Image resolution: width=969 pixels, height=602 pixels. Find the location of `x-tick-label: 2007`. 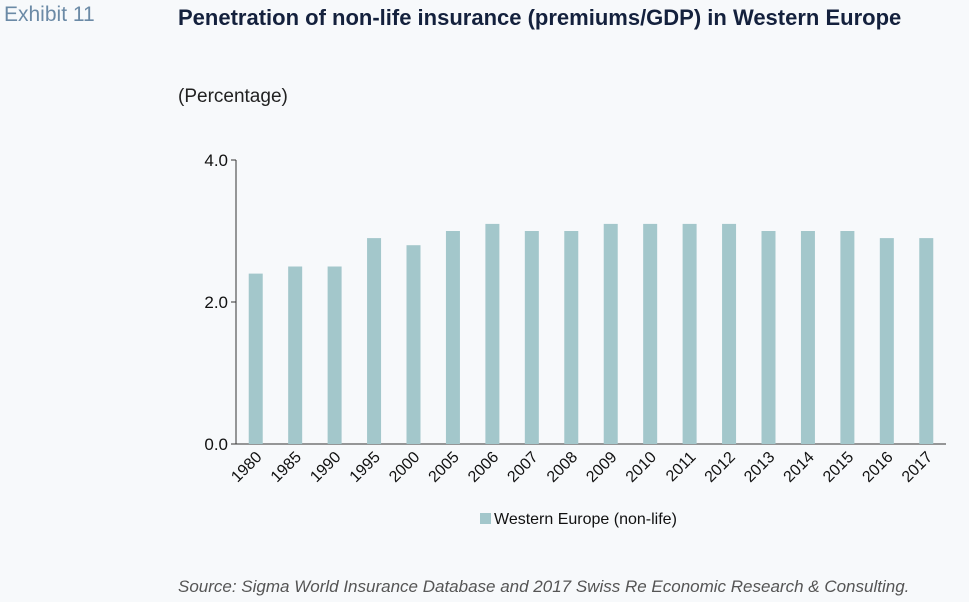

x-tick-label: 2007 is located at coordinates (522, 467).